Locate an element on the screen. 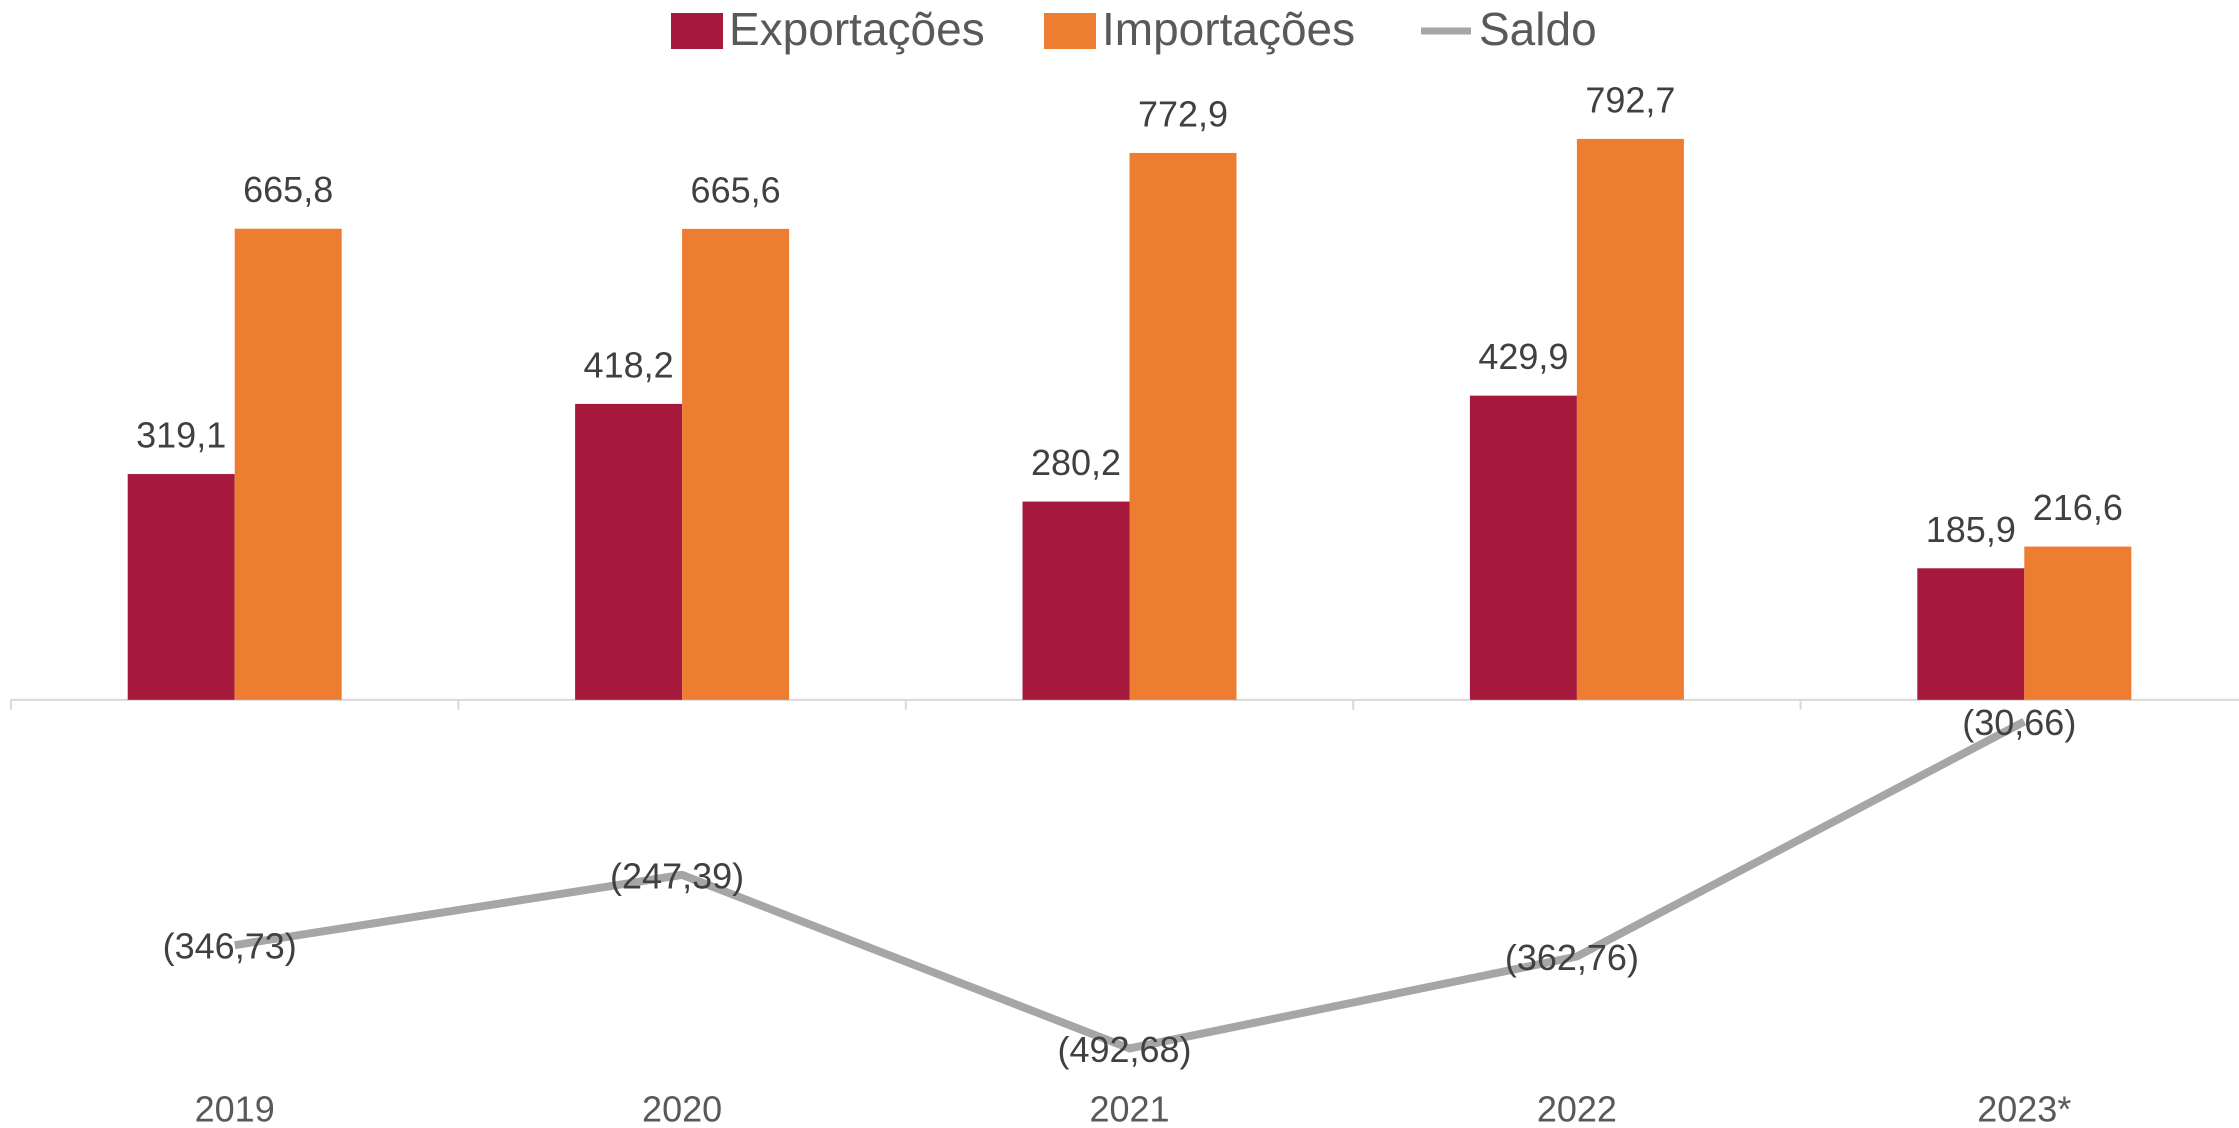 The width and height of the screenshot is (2239, 1128). data-label: 216,6 is located at coordinates (2078, 507).